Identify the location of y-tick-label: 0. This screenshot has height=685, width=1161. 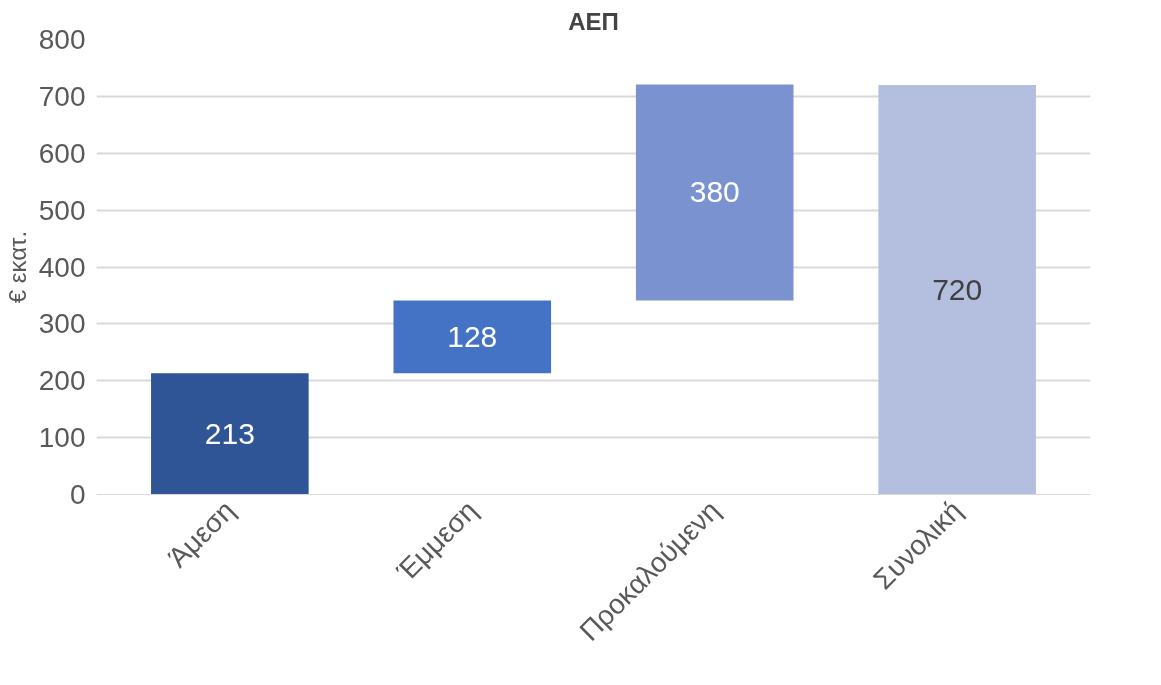
(77, 494).